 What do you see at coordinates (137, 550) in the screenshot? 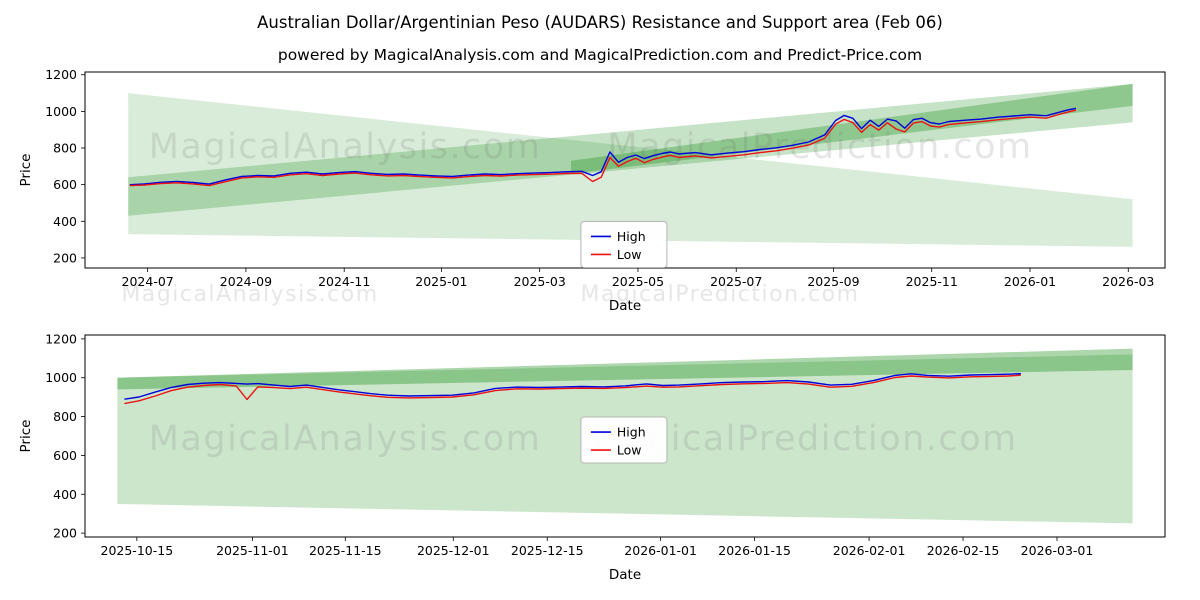
I see `x-tick-label: 2025-10-15` at bounding box center [137, 550].